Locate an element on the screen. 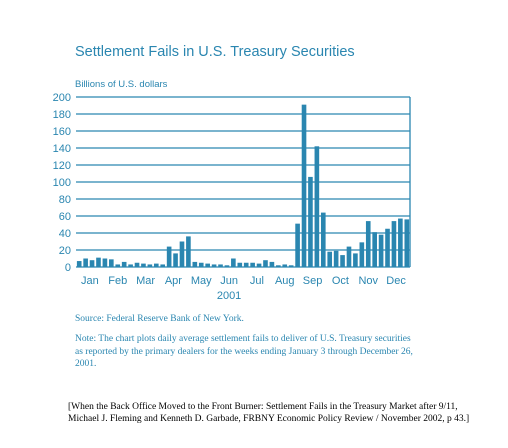 The image size is (508, 448). x-tick-label: Mar is located at coordinates (145, 281).